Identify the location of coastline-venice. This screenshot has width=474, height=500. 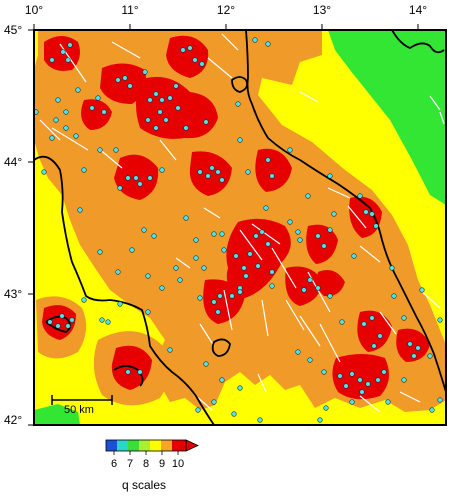
(418, 42).